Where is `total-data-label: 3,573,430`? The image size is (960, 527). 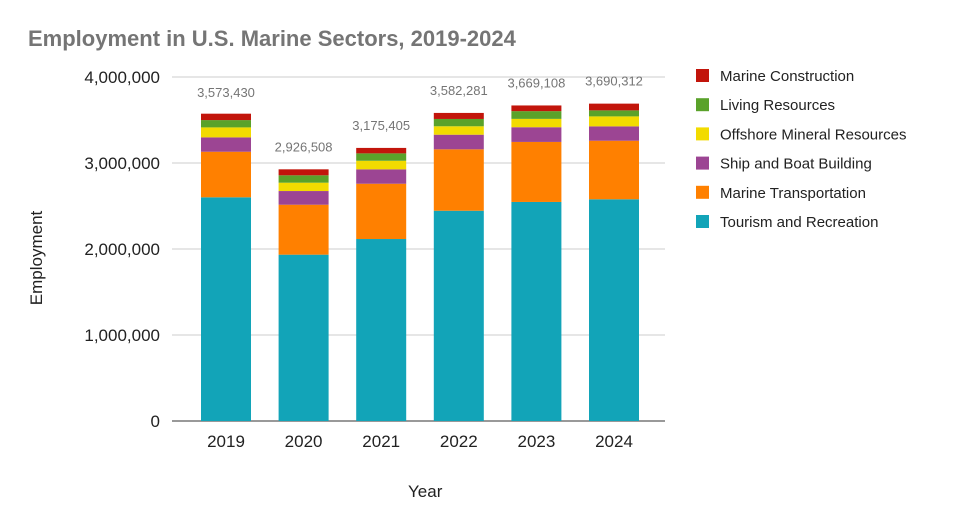
total-data-label: 3,573,430 is located at coordinates (226, 92).